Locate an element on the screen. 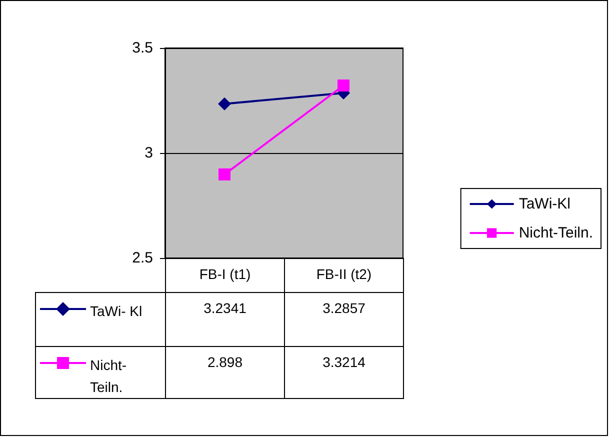 Image resolution: width=609 pixels, height=437 pixels. data-label: 3.2341 is located at coordinates (225, 319).